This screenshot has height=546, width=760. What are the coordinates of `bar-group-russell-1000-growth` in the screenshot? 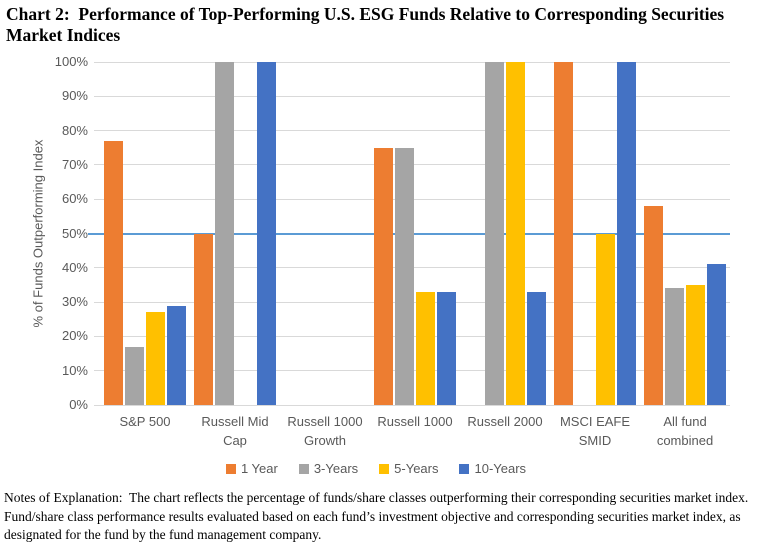 It's located at (325, 233).